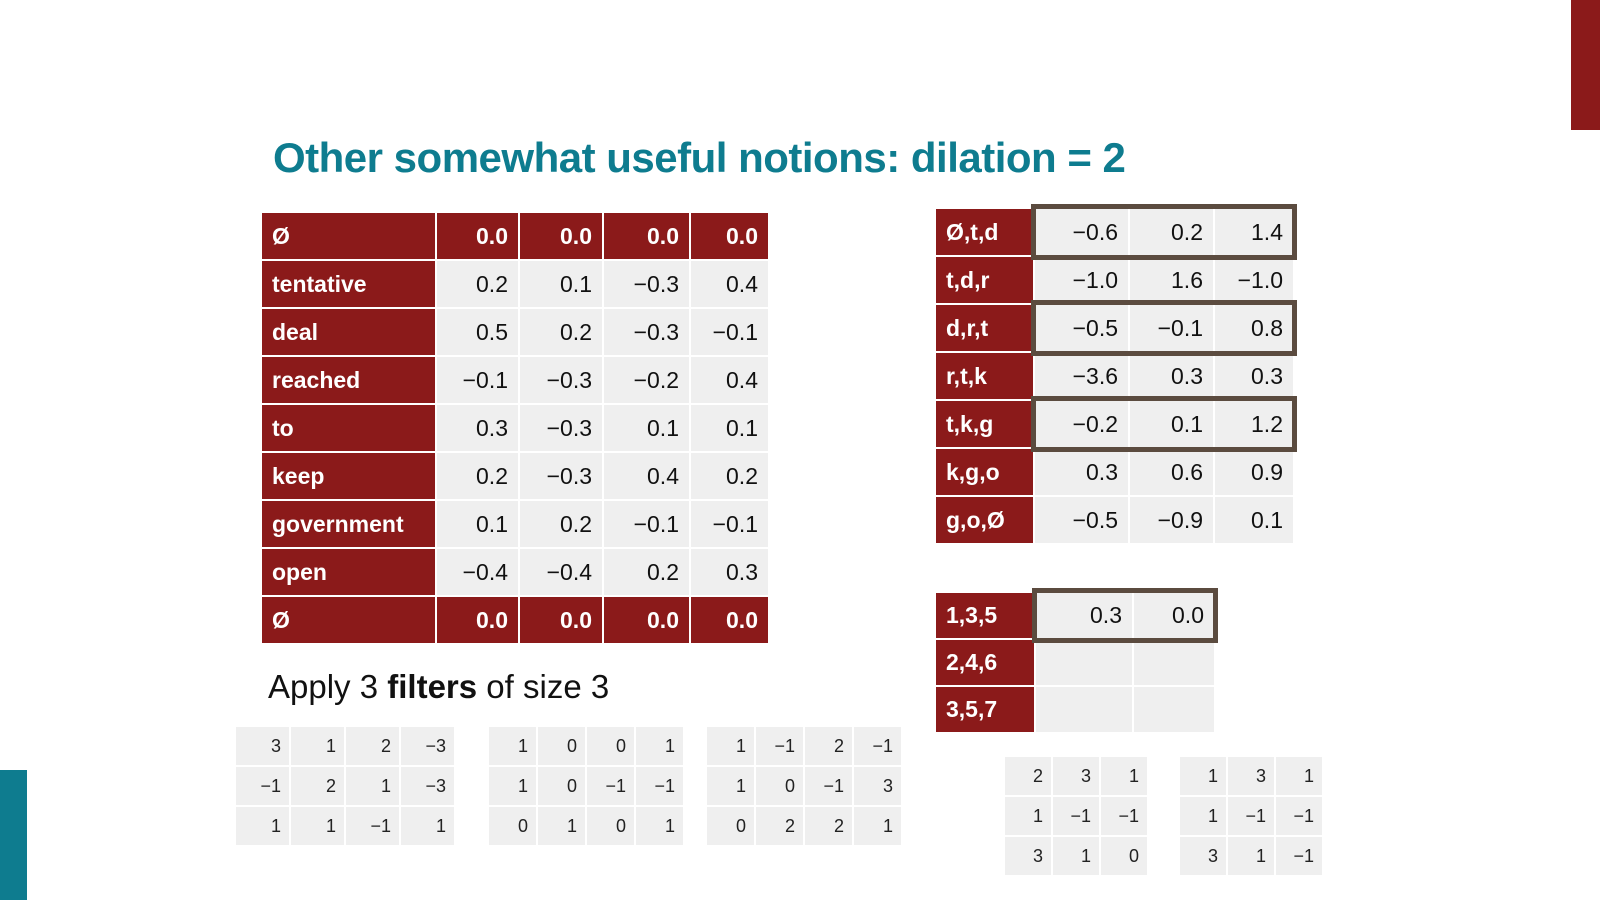 This screenshot has height=900, width=1600. I want to click on table-row: 3 1 2 −3, so click(345, 746).